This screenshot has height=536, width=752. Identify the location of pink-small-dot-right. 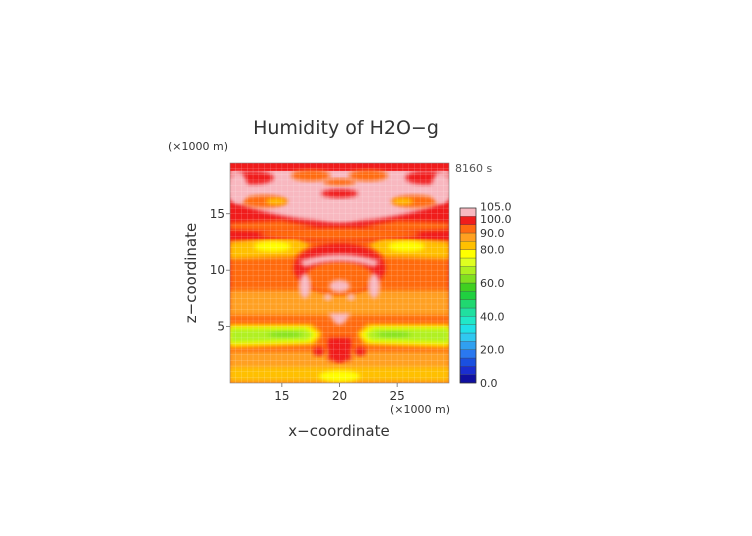
(351, 297).